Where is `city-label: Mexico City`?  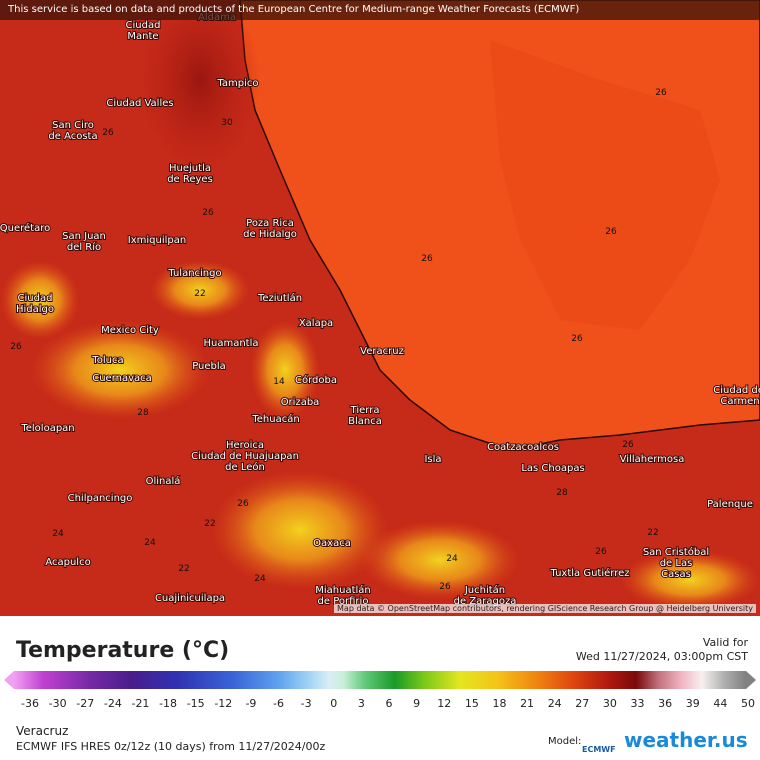 city-label: Mexico City is located at coordinates (130, 330).